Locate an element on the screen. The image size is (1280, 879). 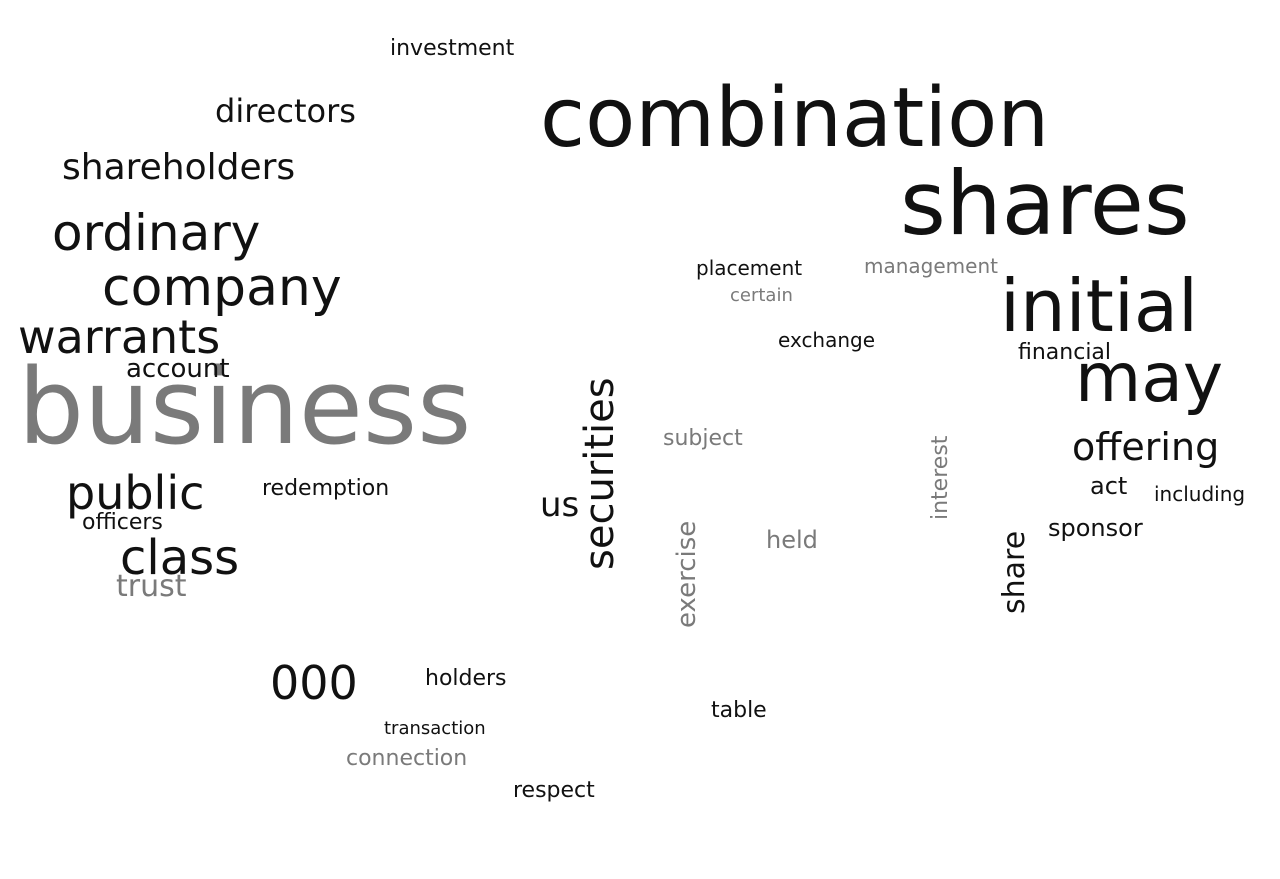
word-share: share is located at coordinates (1014, 572).